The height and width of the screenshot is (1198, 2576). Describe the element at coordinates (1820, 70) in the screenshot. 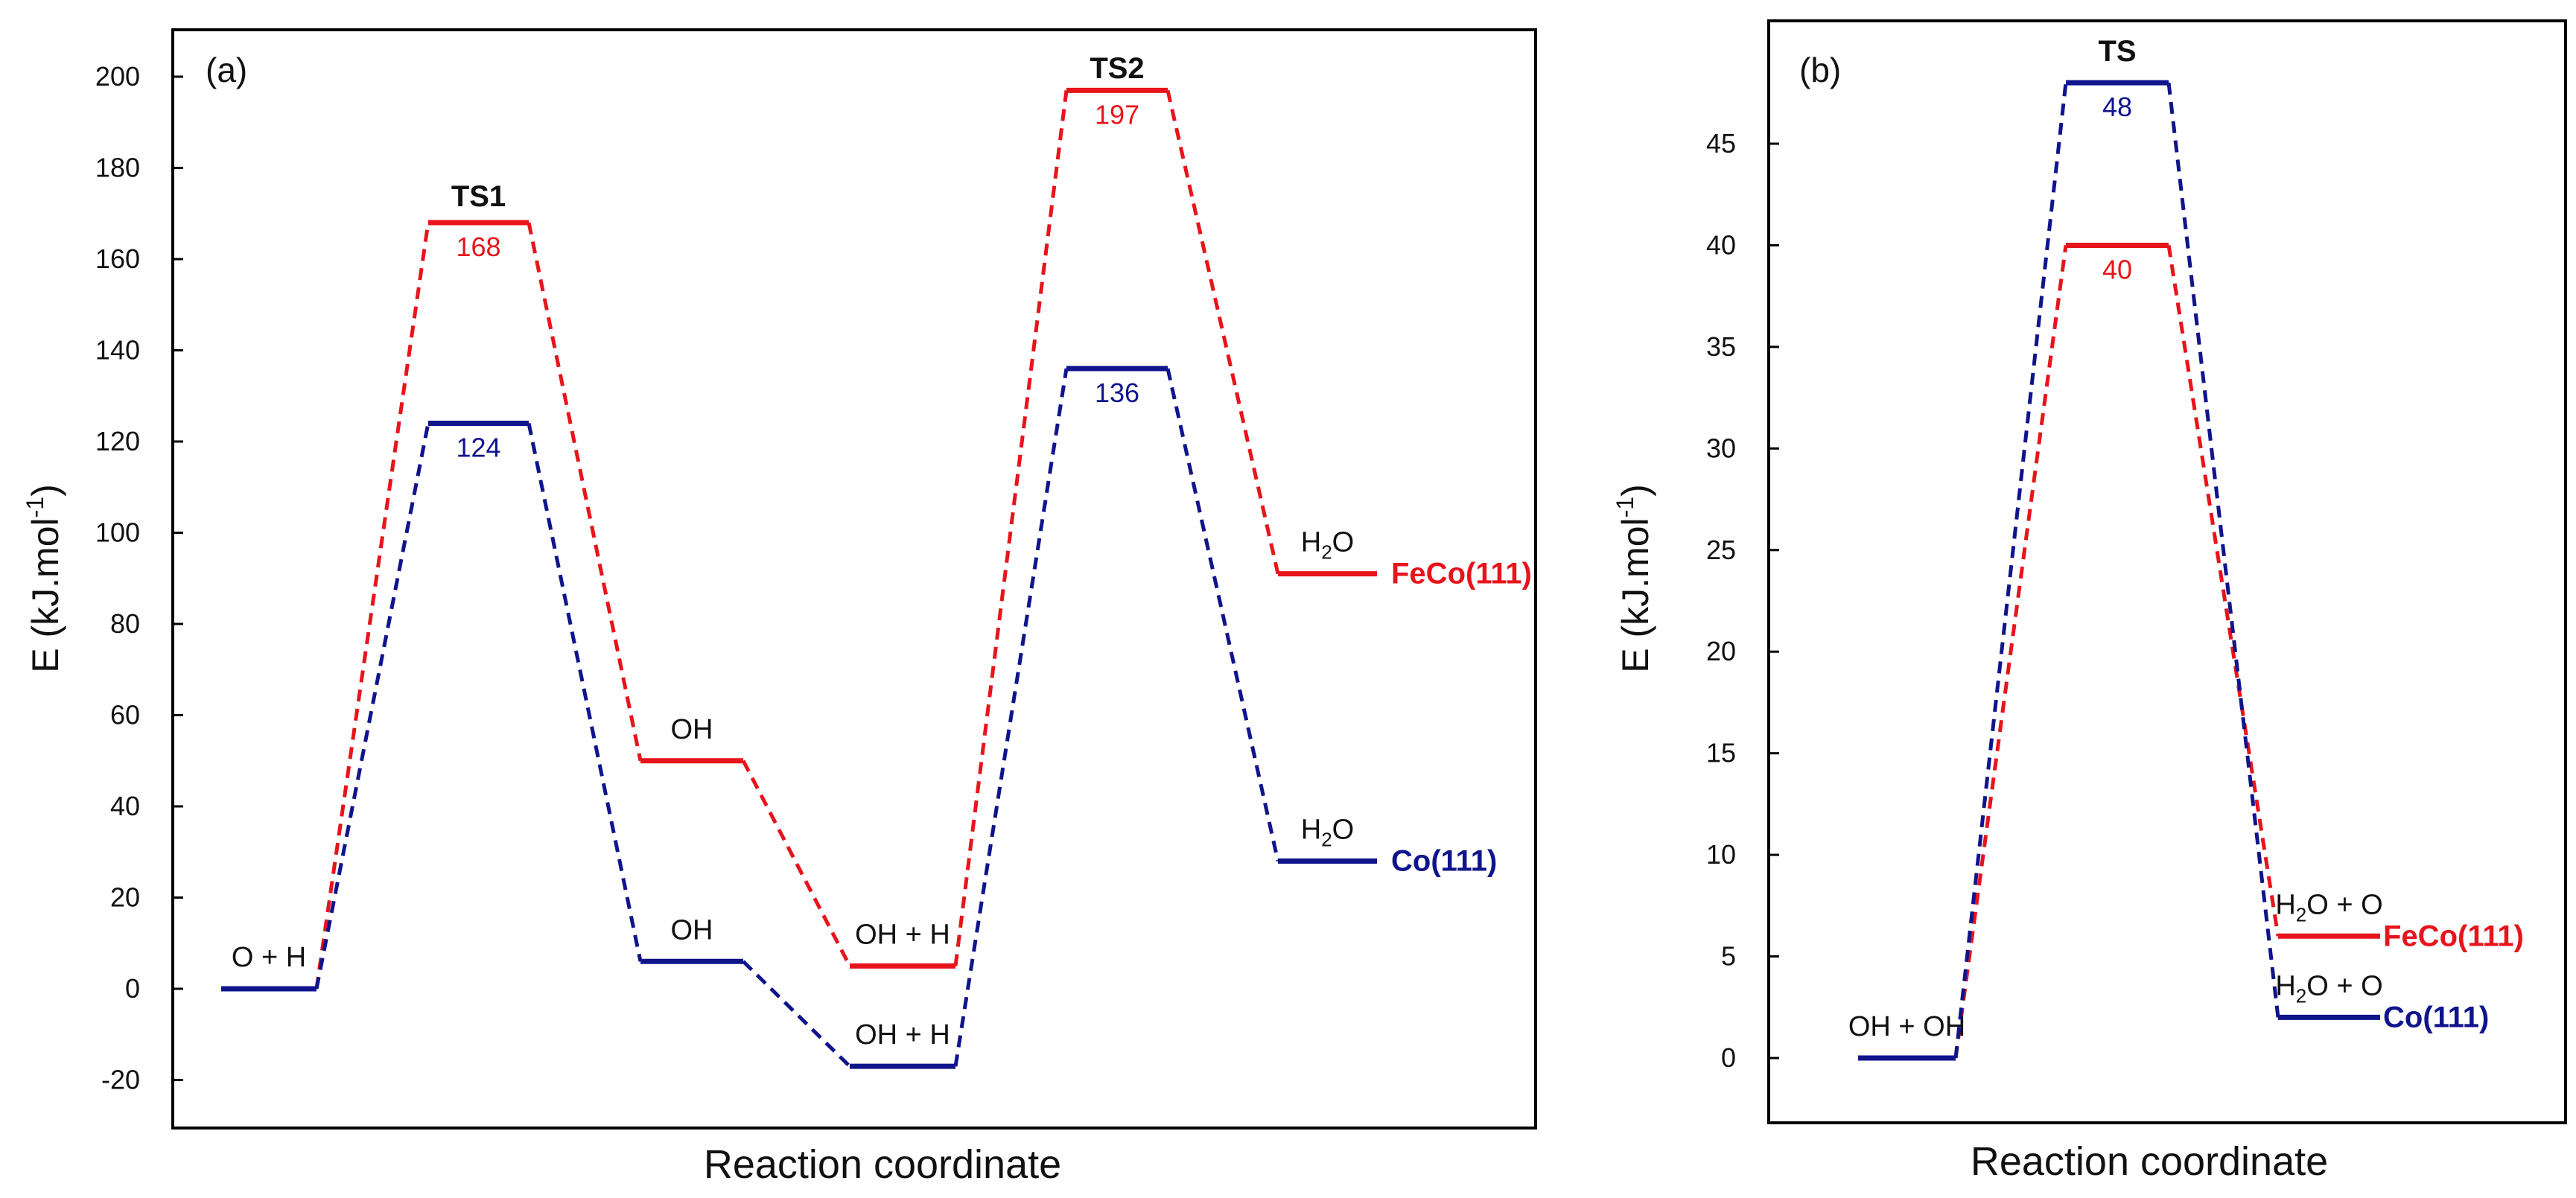

I see `panel-label: (b)` at that location.